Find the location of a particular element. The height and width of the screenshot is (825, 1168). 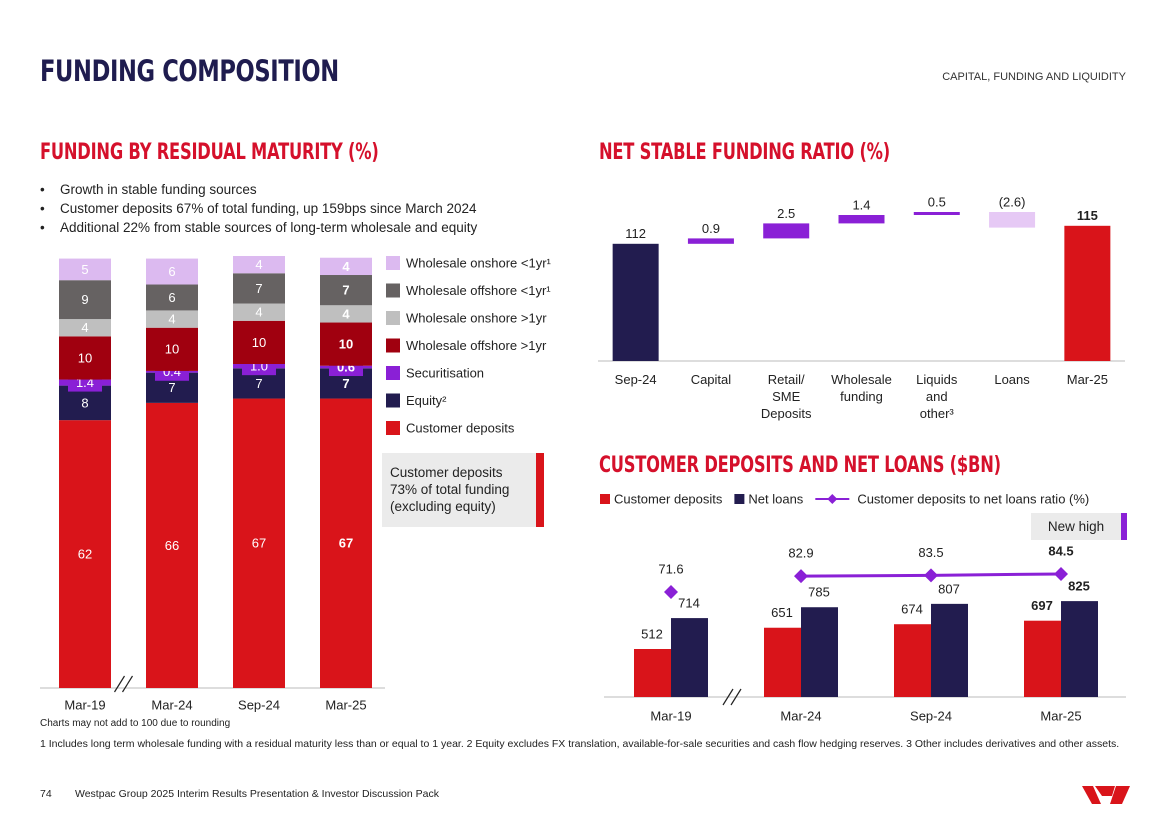

x-tick-label: Retail/ SME Deposits is located at coordinates (786, 396).